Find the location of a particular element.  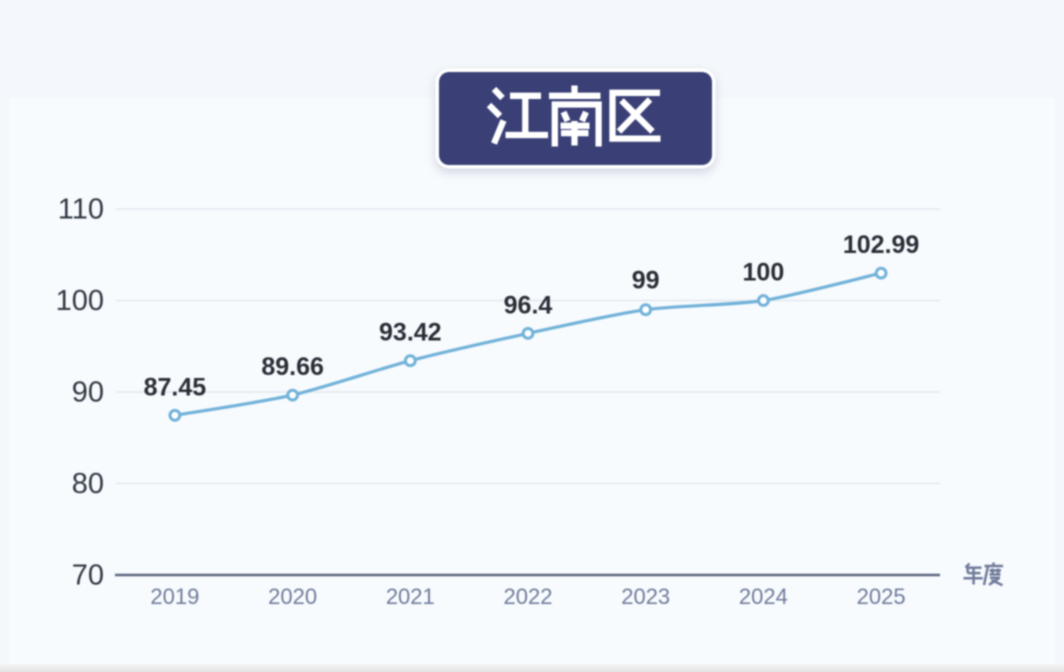

svg-text: 2021 is located at coordinates (410, 596).